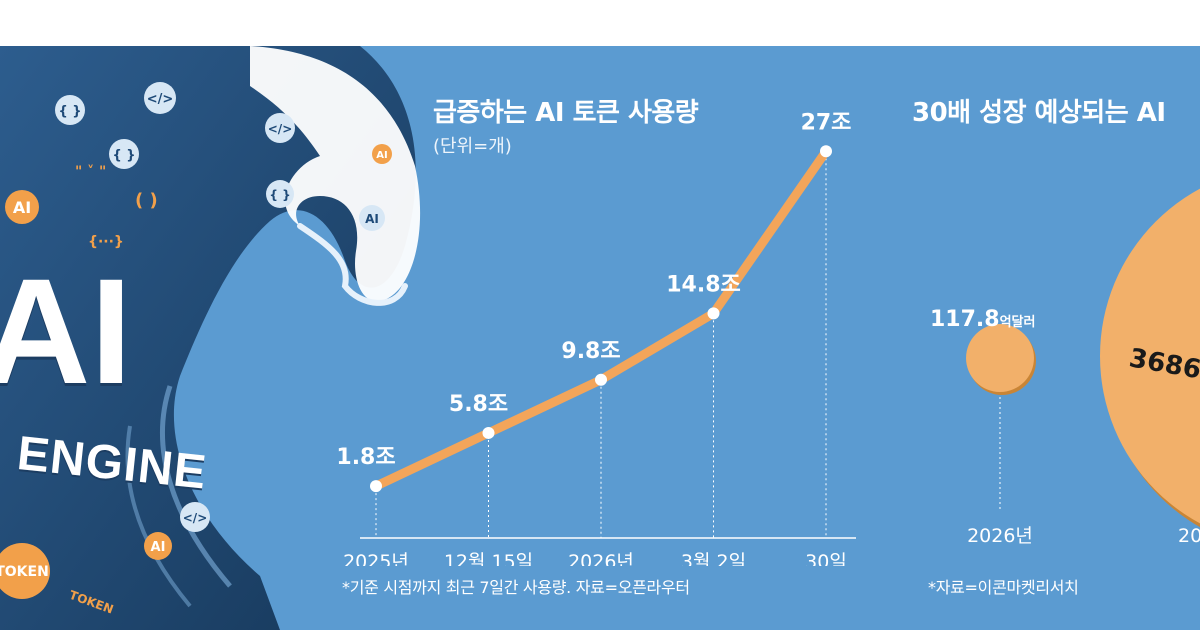 The height and width of the screenshot is (630, 1200). Describe the element at coordinates (826, 558) in the screenshot. I see `x-tick-label: 30일` at that location.